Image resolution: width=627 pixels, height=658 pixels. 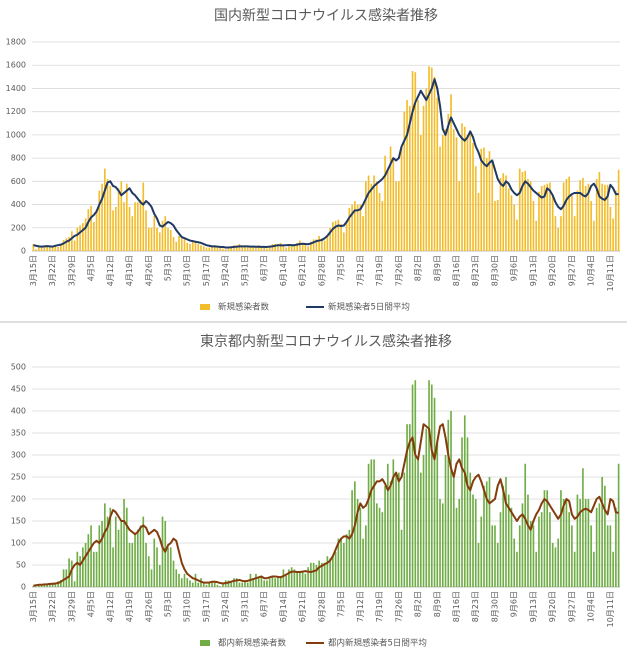 What do you see at coordinates (71, 606) in the screenshot?
I see `x-tick-label: 3月29日` at bounding box center [71, 606].